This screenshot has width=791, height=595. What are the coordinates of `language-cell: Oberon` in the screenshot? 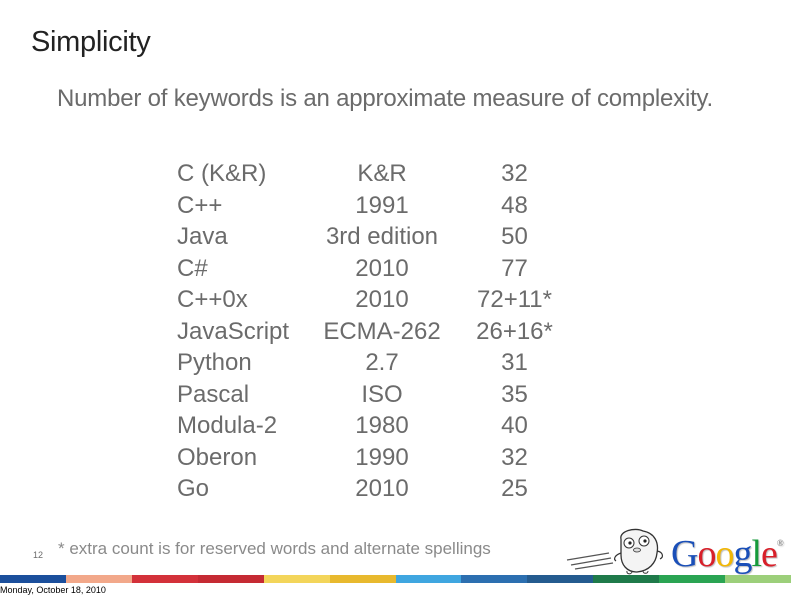 It's located at (217, 457).